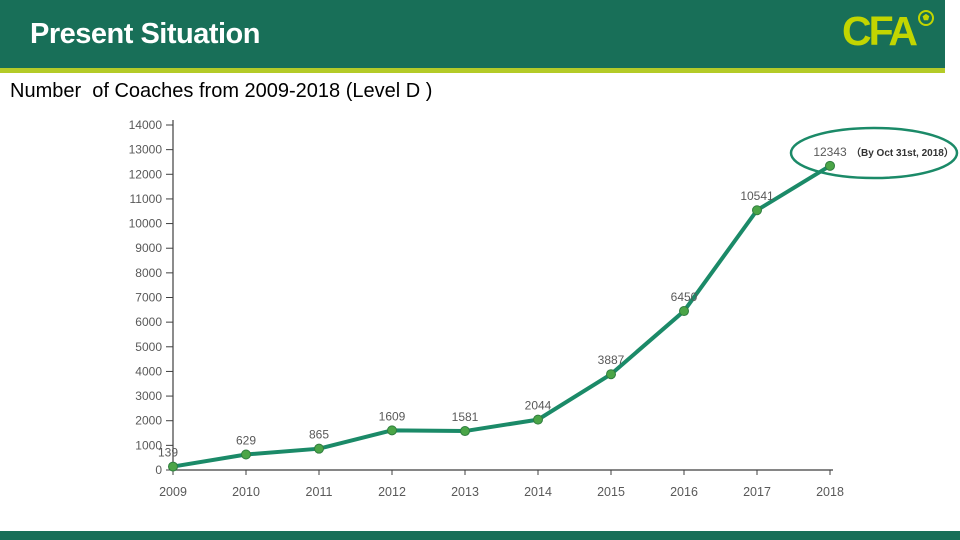  I want to click on y-axis-tick-label: 10000, so click(146, 224).